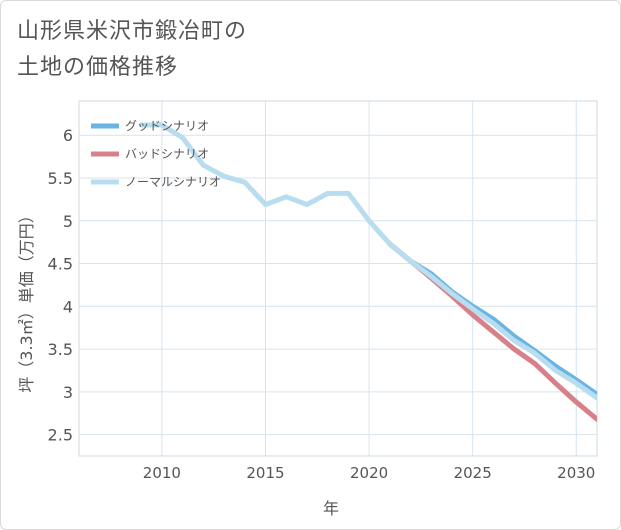  Describe the element at coordinates (167, 126) in the screenshot. I see `legend-label: グッドシナリオ` at that location.